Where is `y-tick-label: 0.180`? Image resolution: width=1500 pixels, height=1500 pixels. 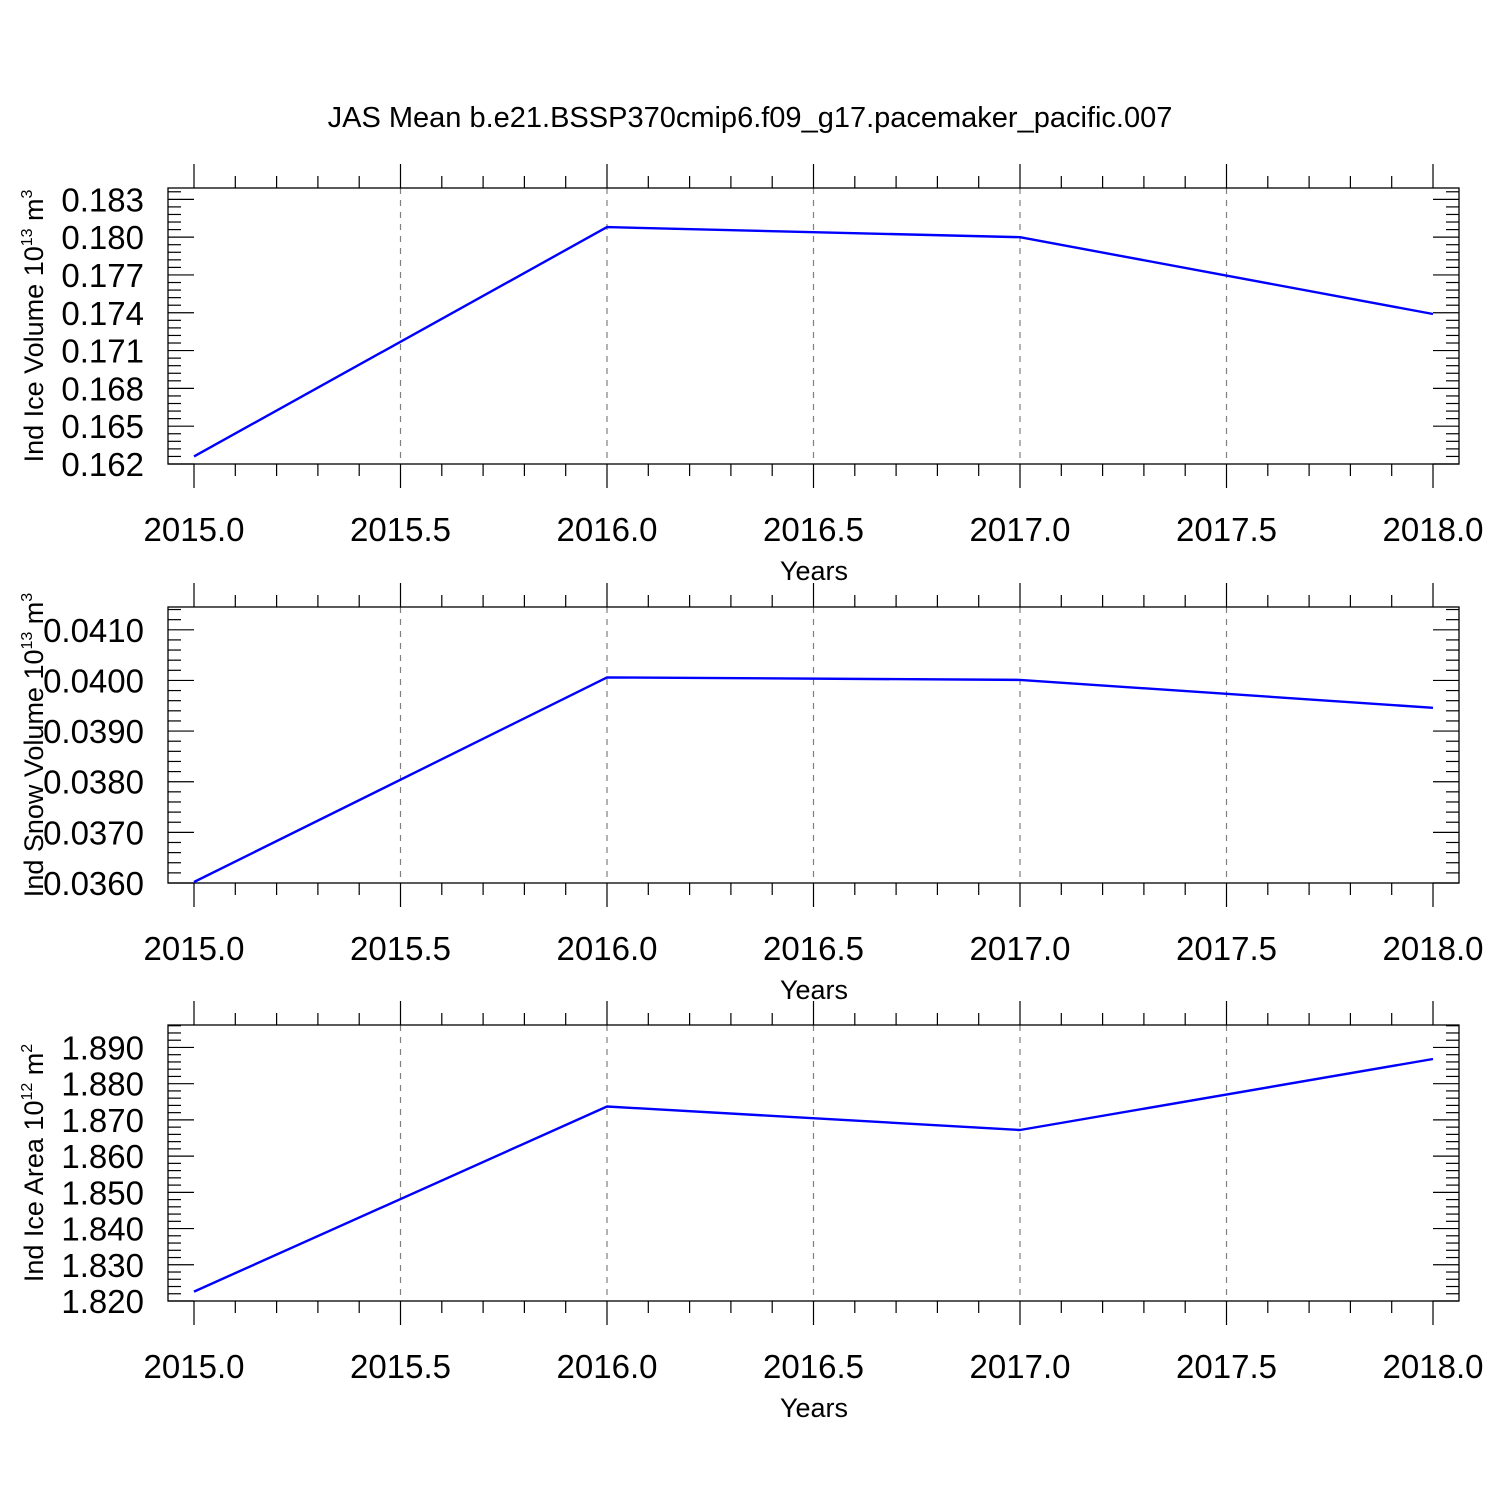
y-tick-label: 0.180 is located at coordinates (102, 237).